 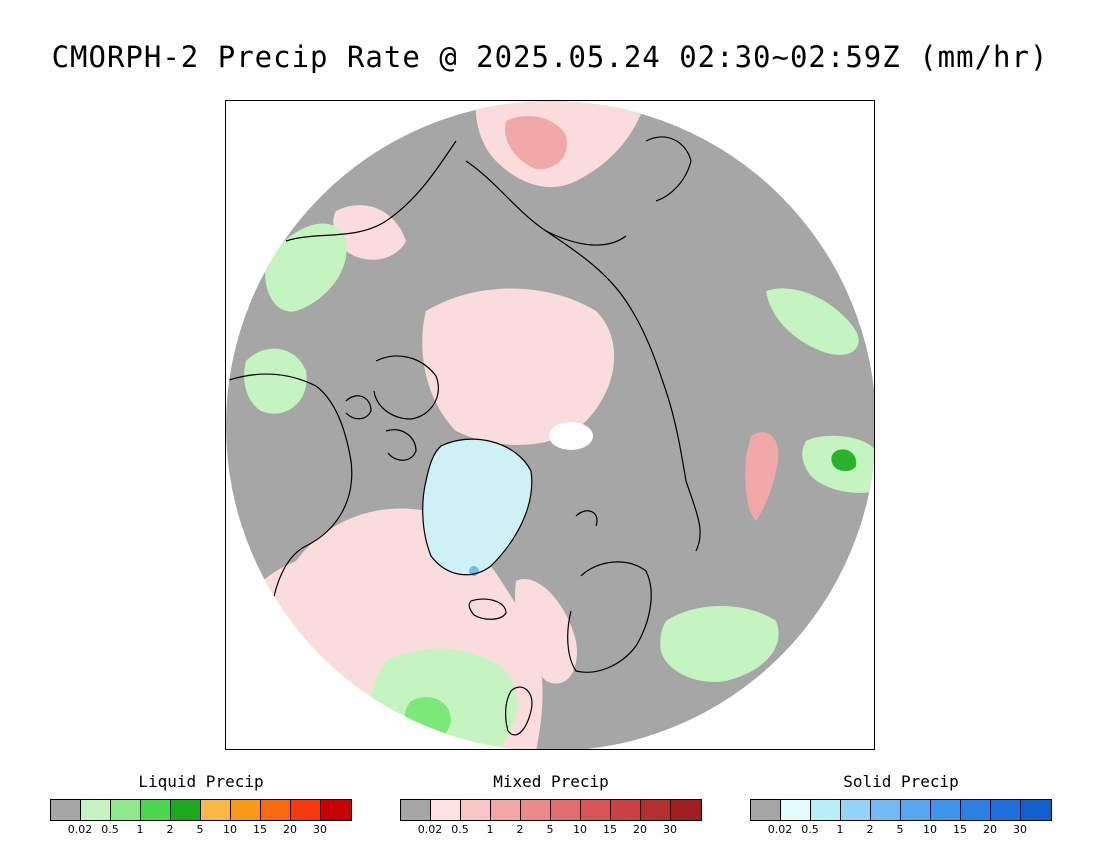 What do you see at coordinates (518, 366) in the screenshot?
I see `mixed-precip-central-arctic` at bounding box center [518, 366].